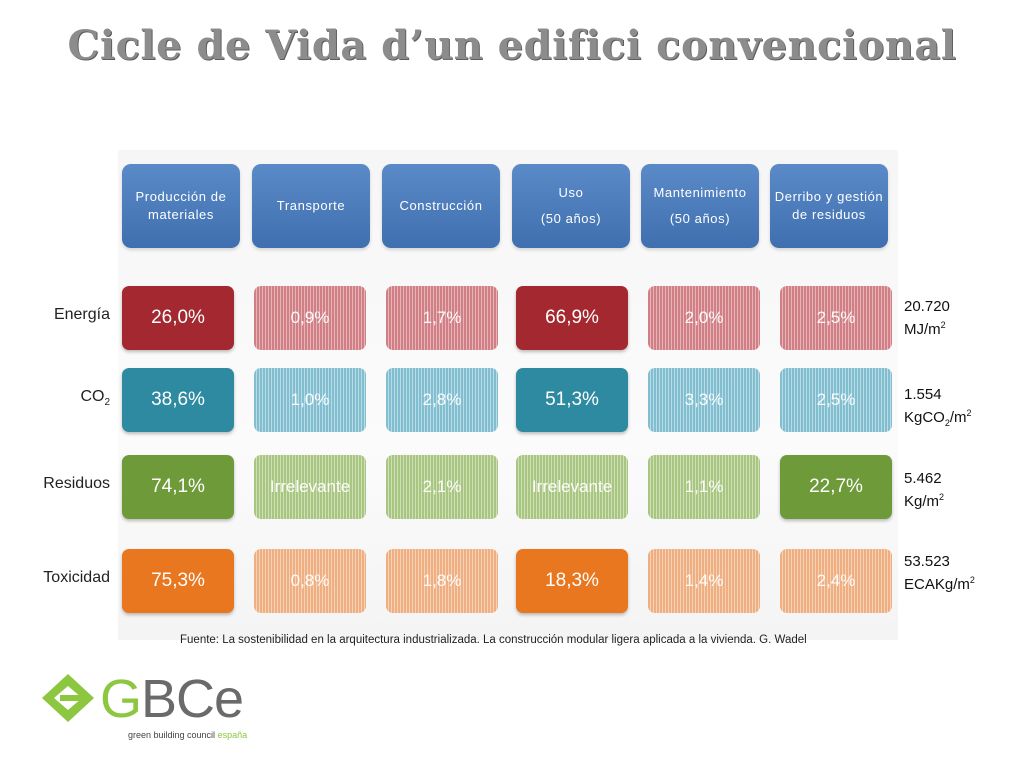  Describe the element at coordinates (178, 487) in the screenshot. I see `table-cell: 74,1%` at that location.